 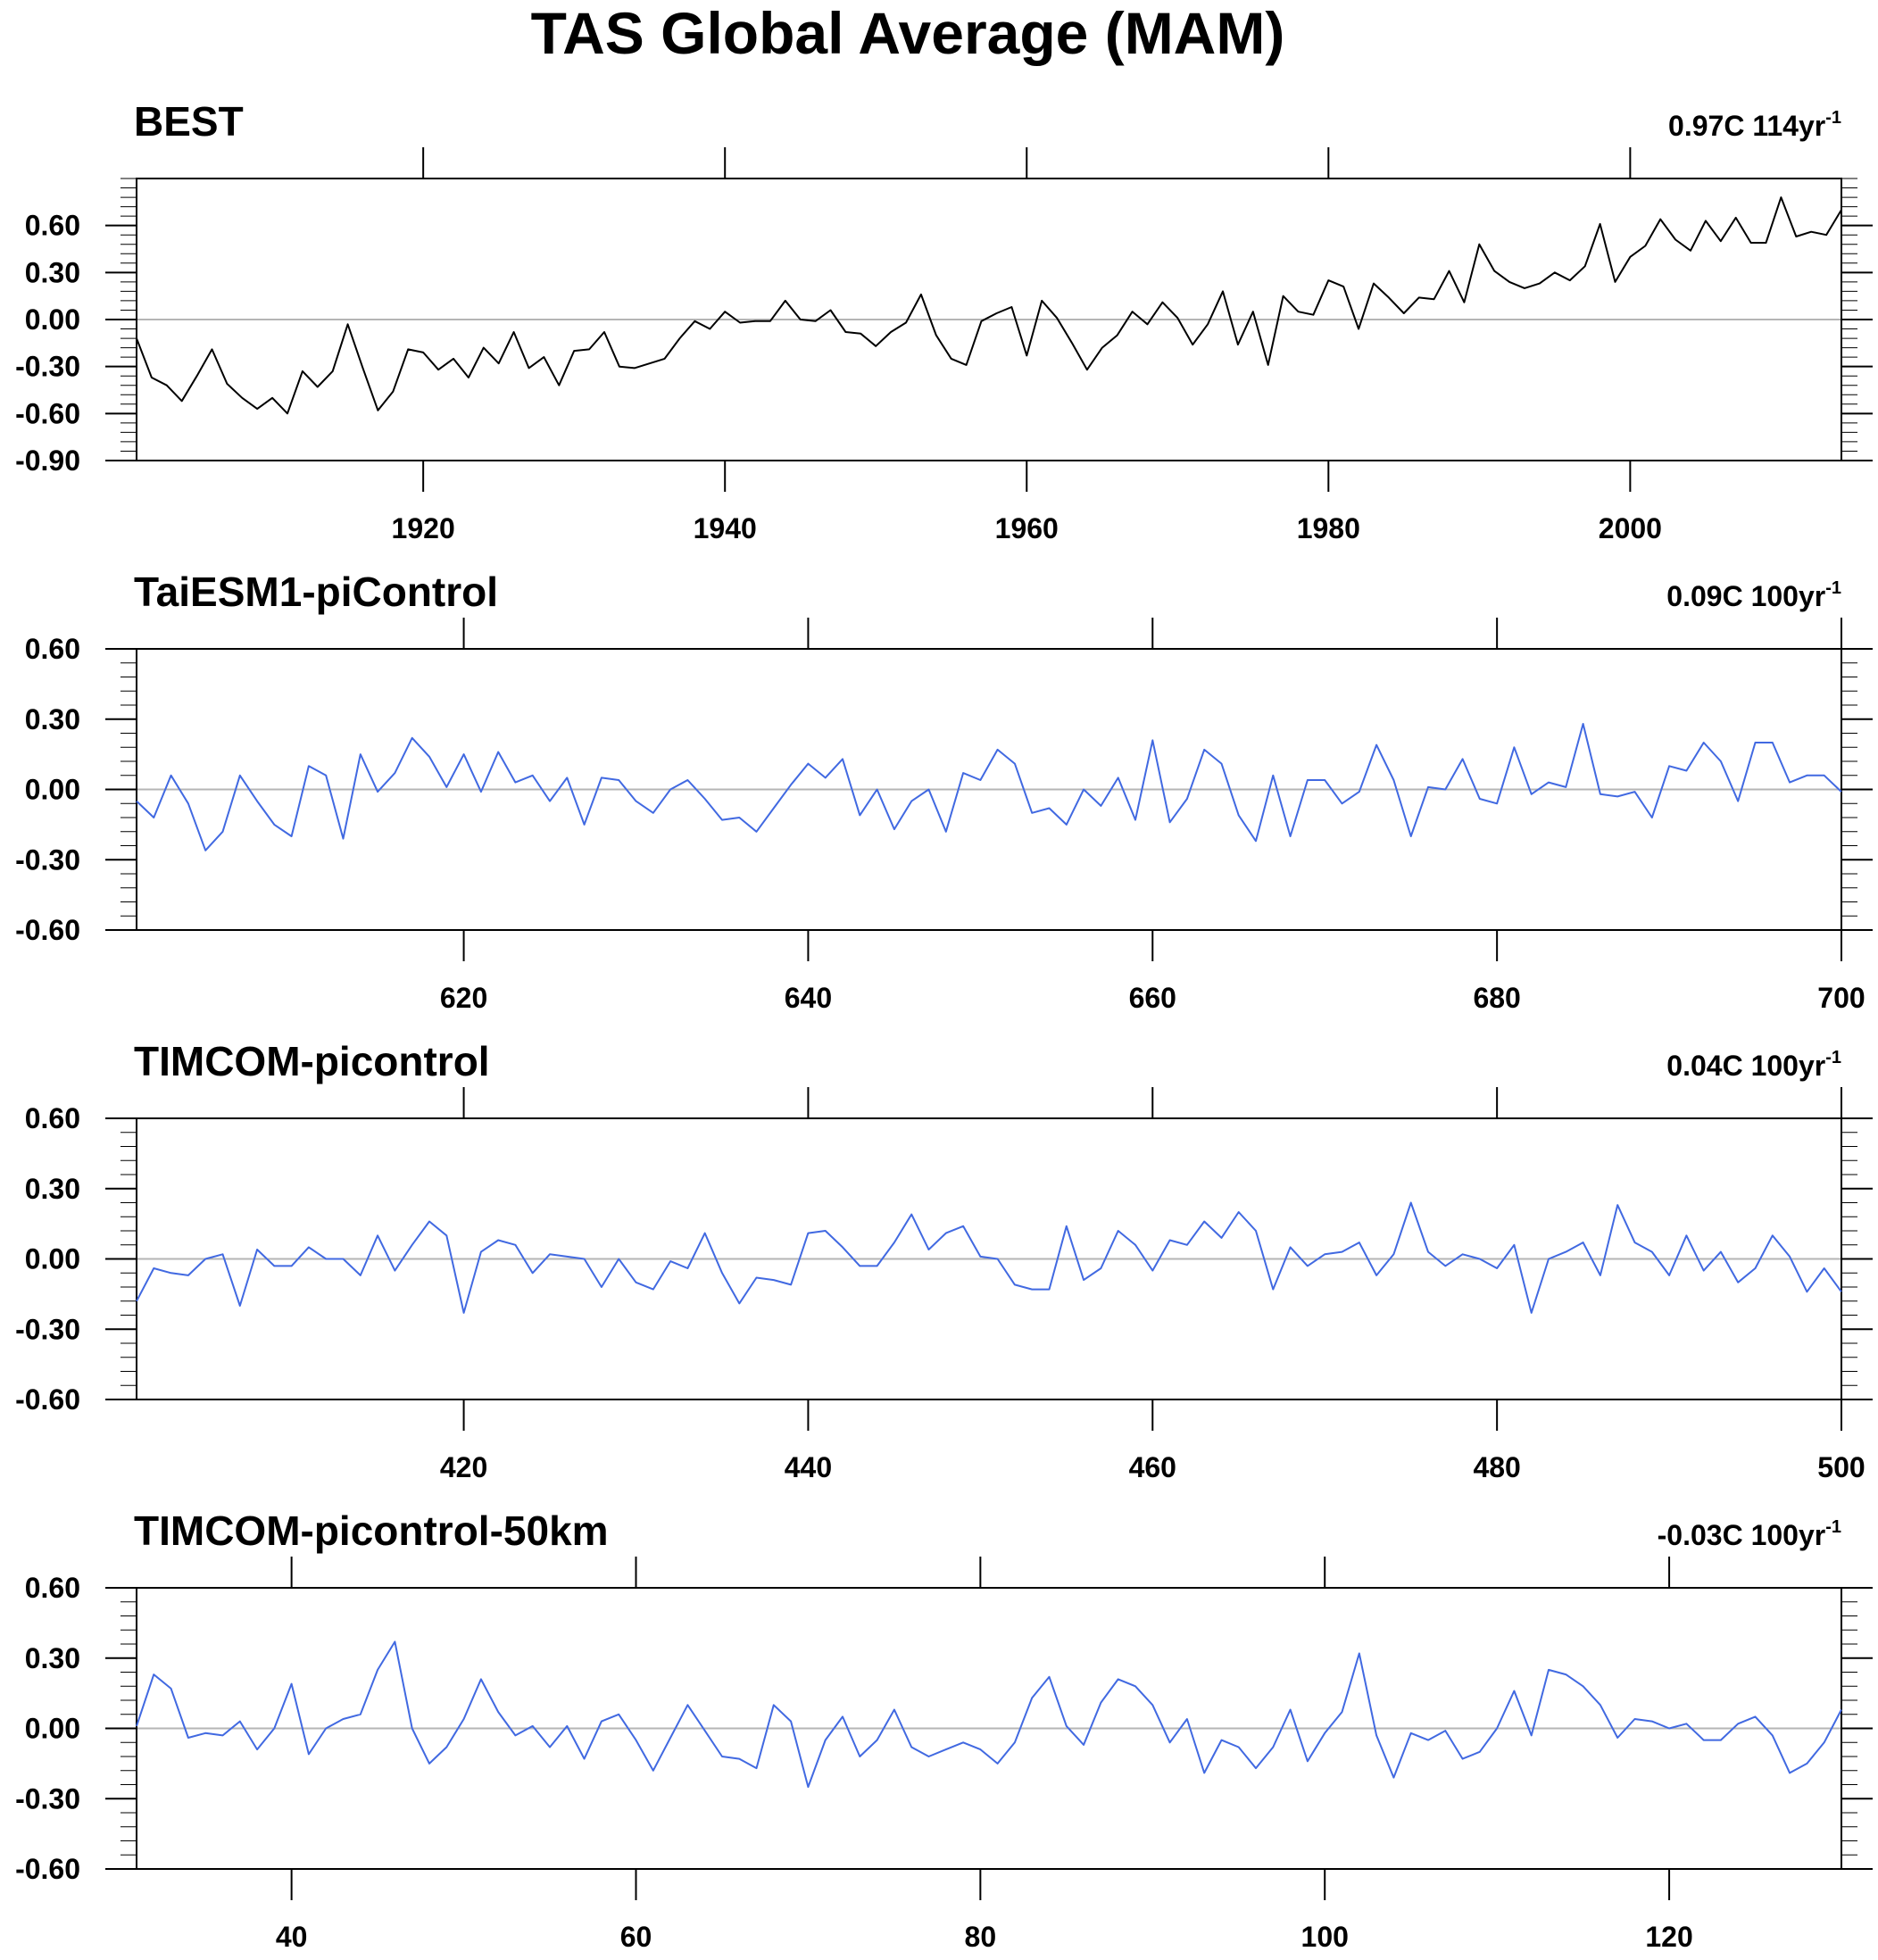 I want to click on x-tick-label: 680, so click(x=1496, y=998).